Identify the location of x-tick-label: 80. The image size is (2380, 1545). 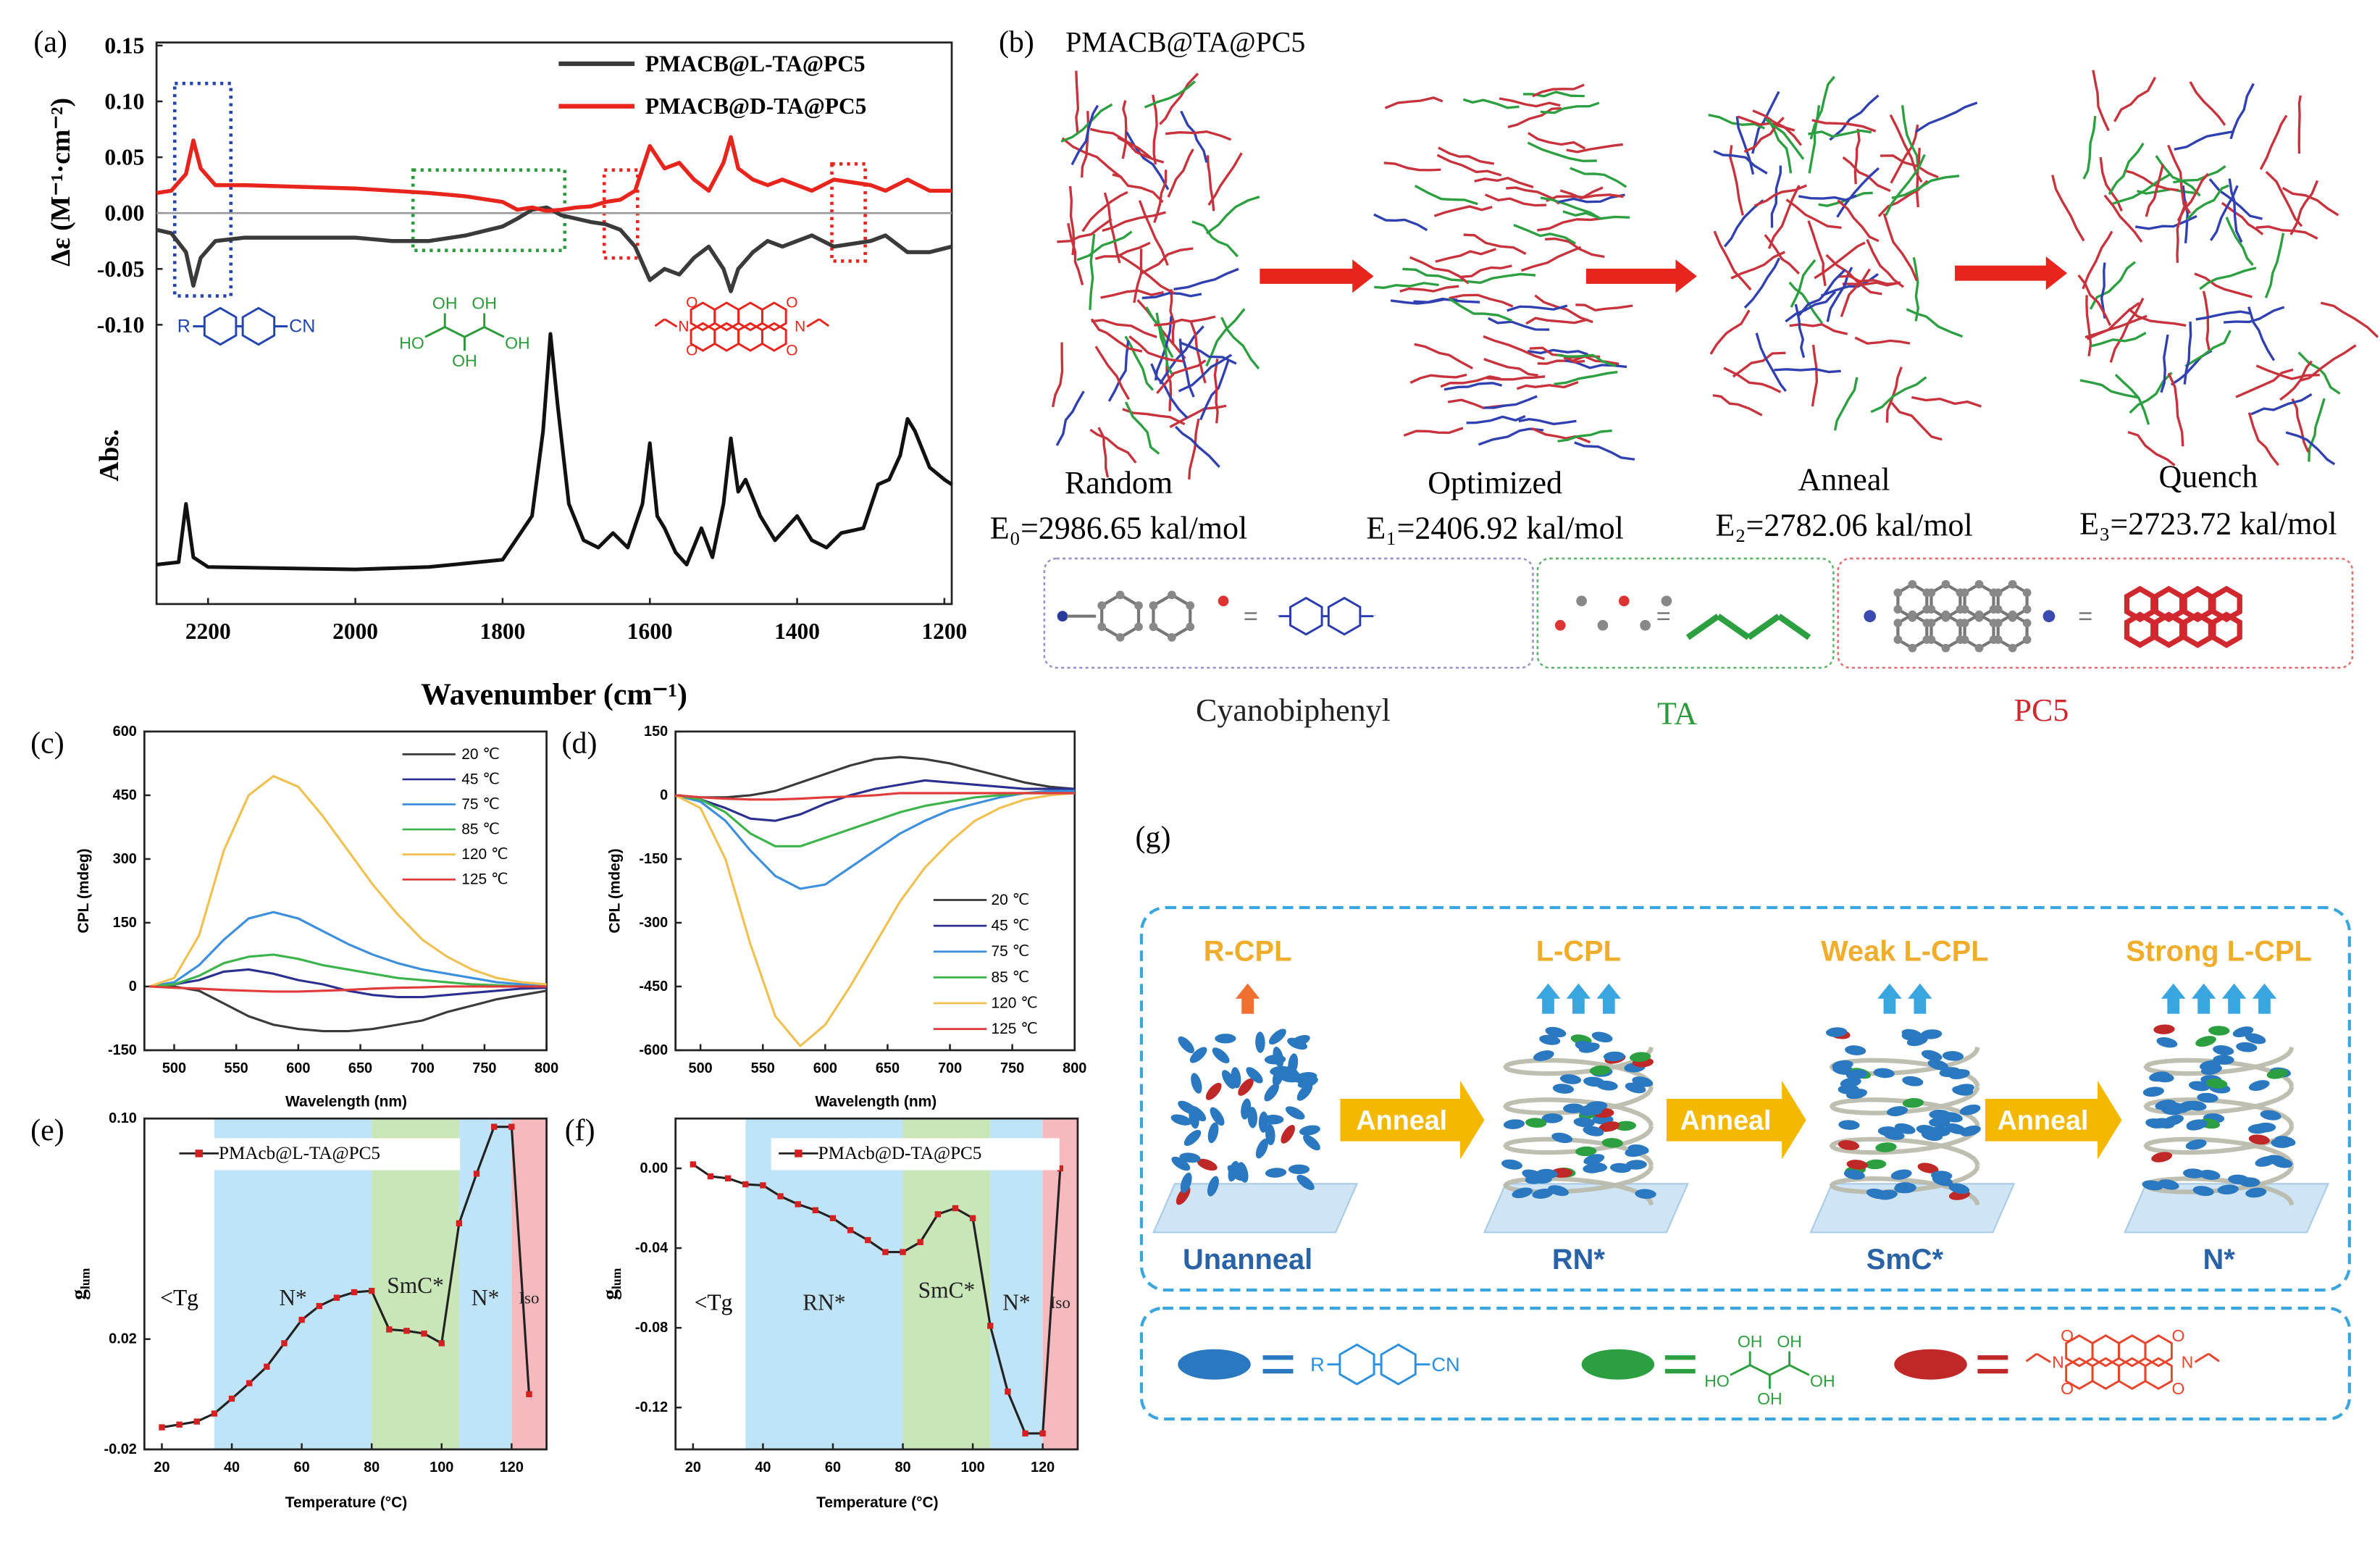
(372, 1467).